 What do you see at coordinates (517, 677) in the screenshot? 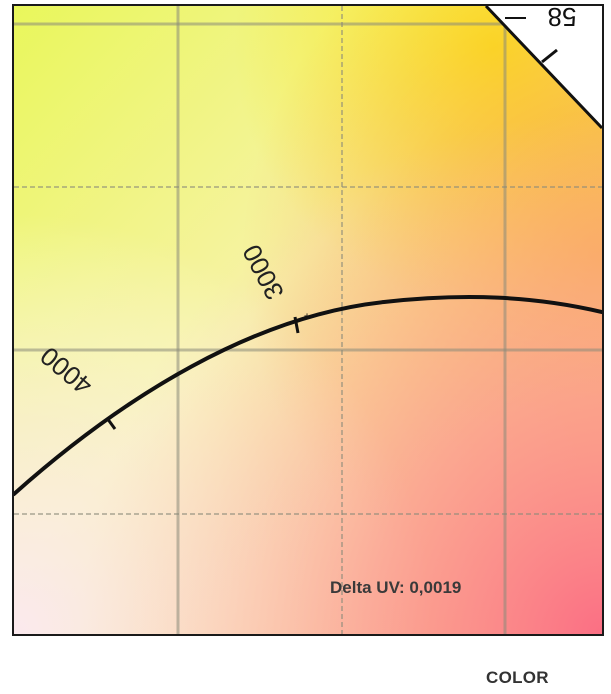
I see `color-section-label: COLOR` at bounding box center [517, 677].